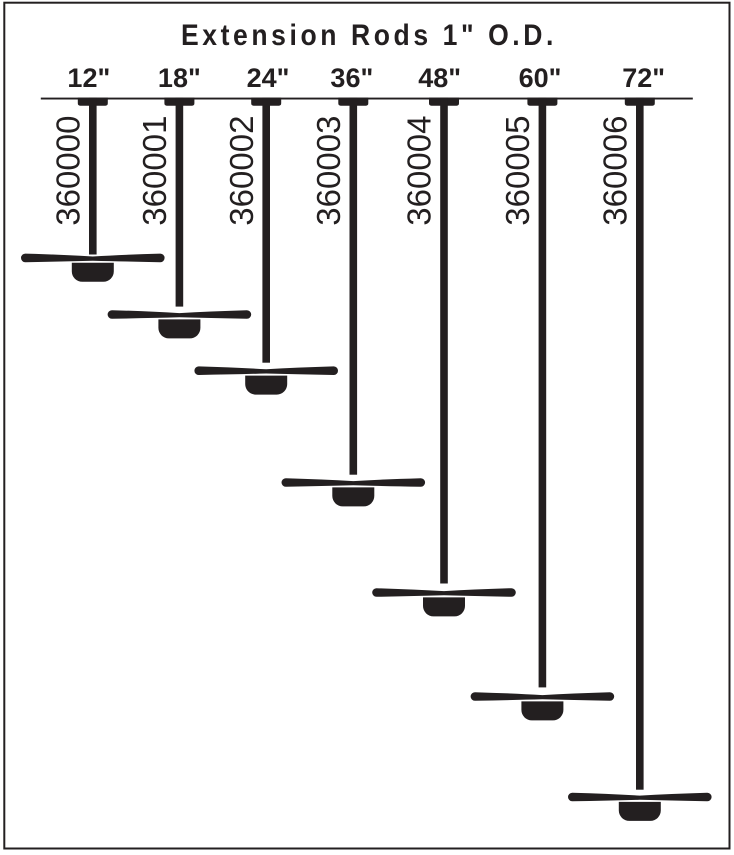 This screenshot has width=734, height=855. I want to click on svg-text: 360004, so click(419, 171).